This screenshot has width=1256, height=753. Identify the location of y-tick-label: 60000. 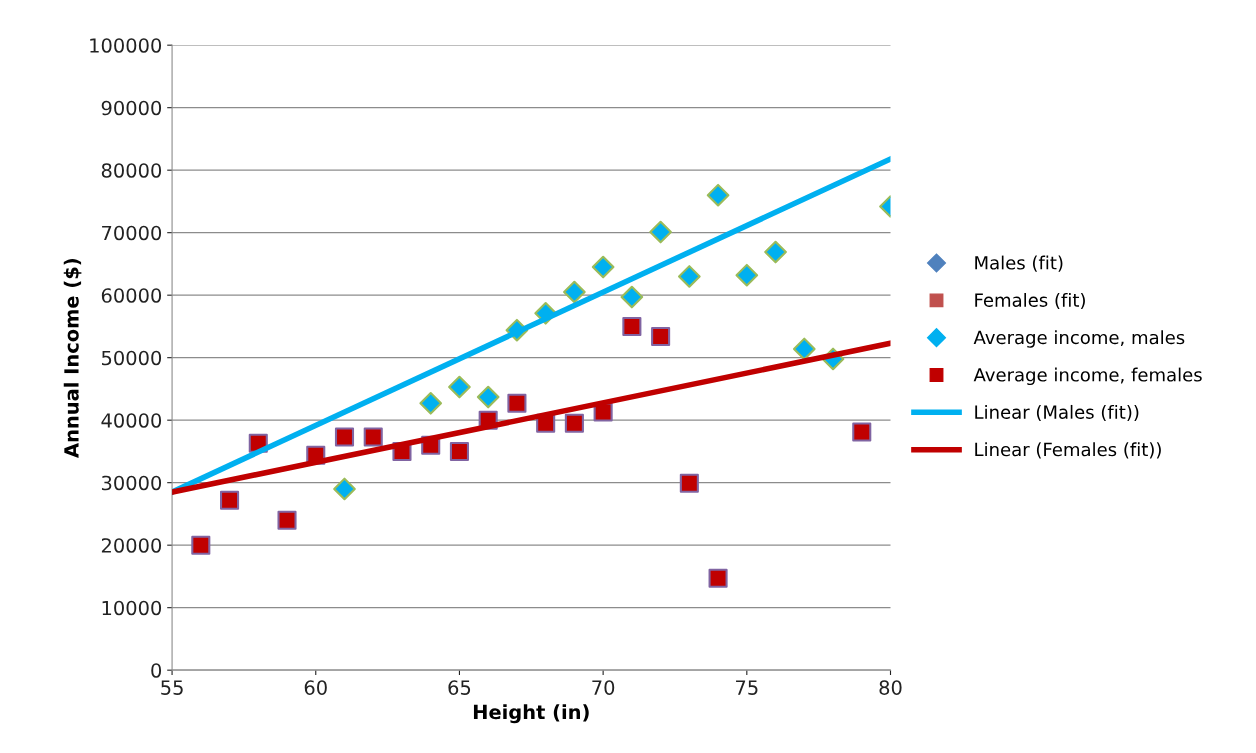
(131, 295).